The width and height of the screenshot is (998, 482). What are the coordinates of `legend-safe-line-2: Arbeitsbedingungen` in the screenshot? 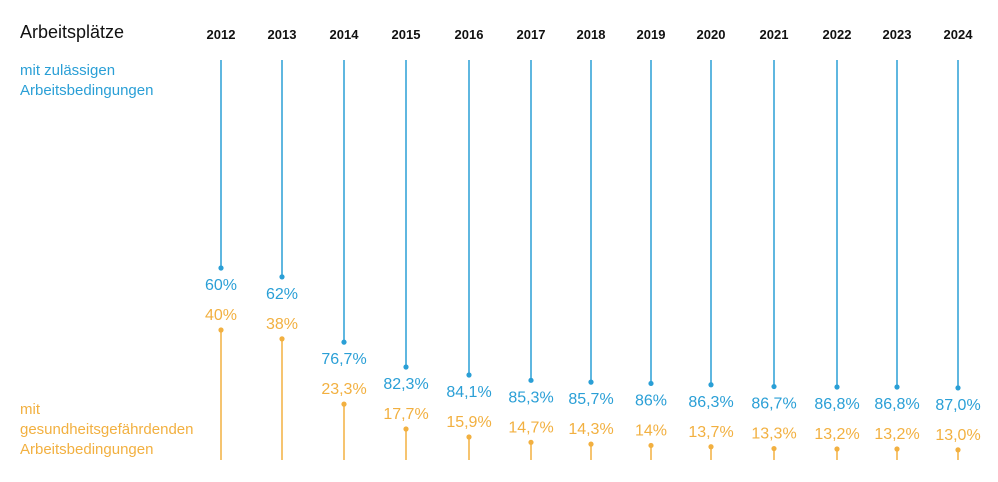 It's located at (87, 90).